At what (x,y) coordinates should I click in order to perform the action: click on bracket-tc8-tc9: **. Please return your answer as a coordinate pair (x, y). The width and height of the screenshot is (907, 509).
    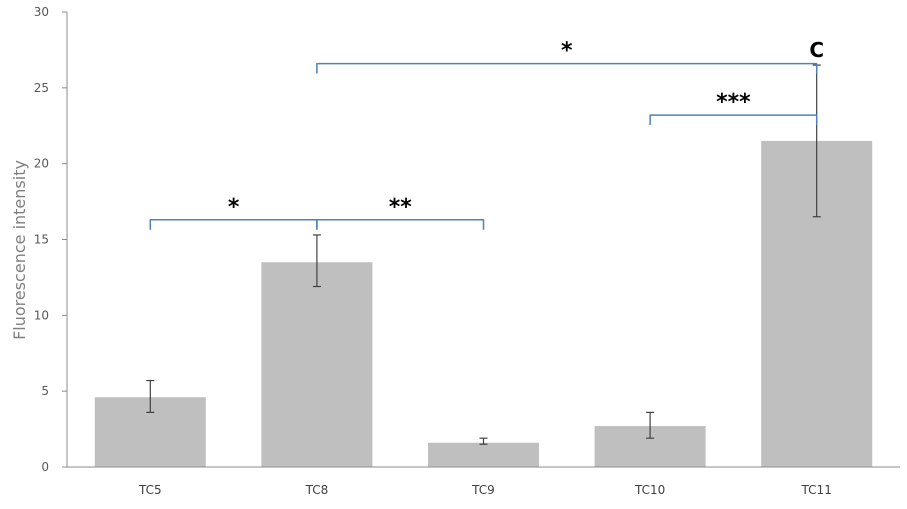
    Looking at the image, I should click on (400, 212).